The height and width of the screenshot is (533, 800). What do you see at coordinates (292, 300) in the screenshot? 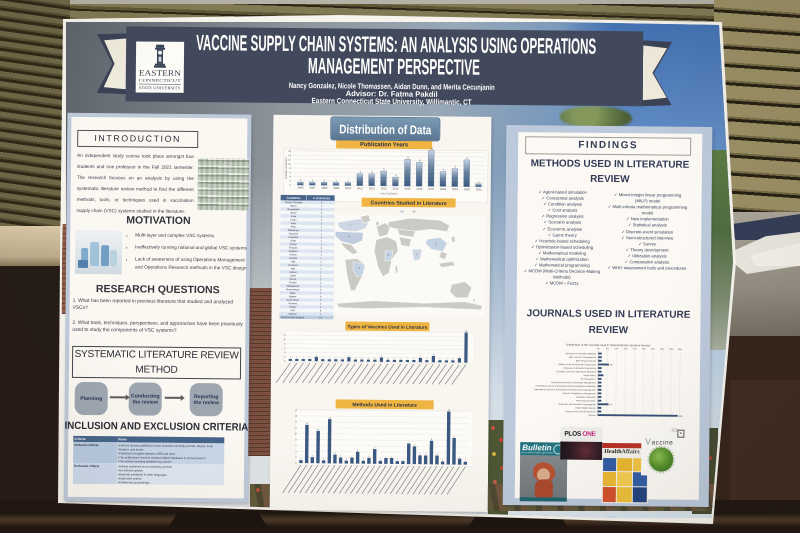
I see `svg-text: South Africa` at bounding box center [292, 300].